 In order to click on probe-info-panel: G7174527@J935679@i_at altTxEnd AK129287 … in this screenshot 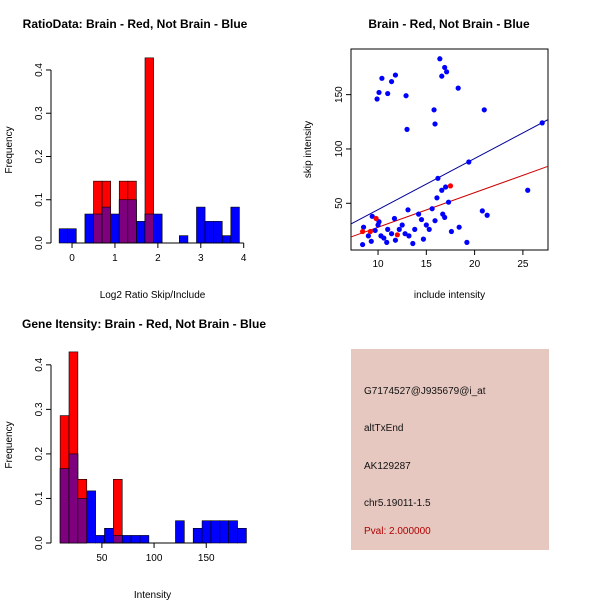, I will do `click(450, 449)`.